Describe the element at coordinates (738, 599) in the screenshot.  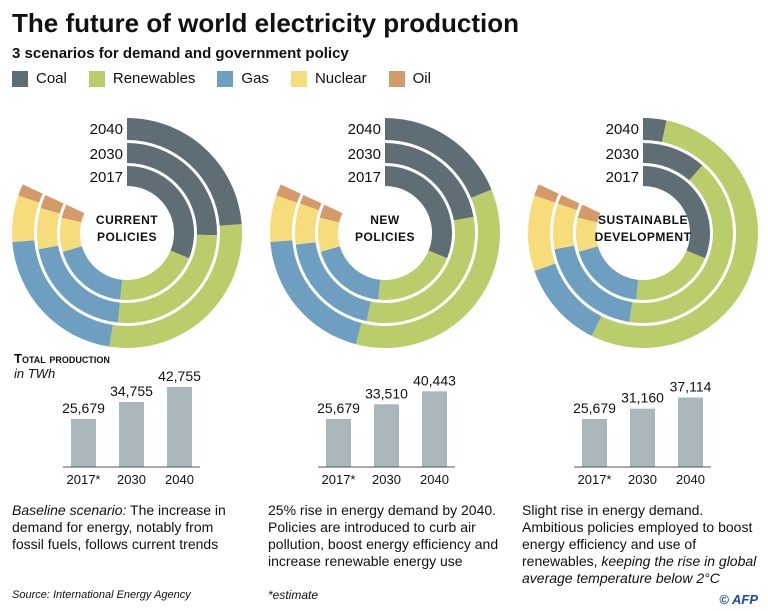
I see `afp-logo: © AFP` at that location.